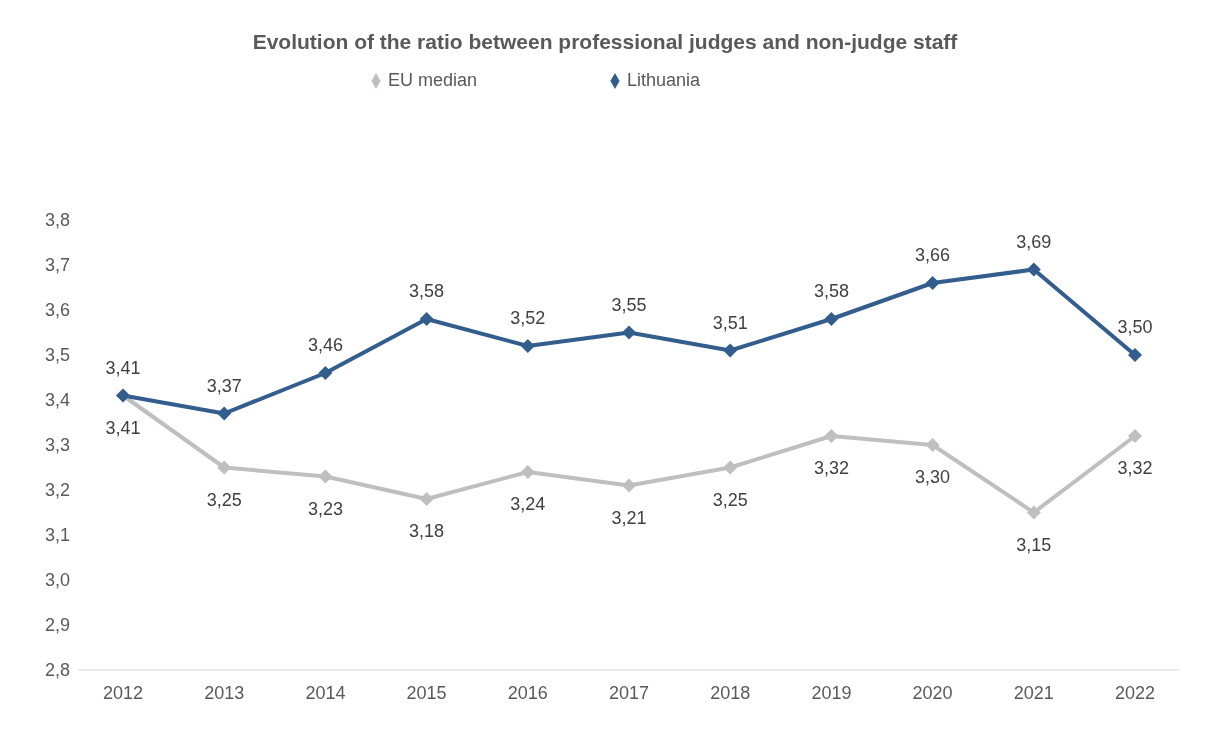  Describe the element at coordinates (1034, 544) in the screenshot. I see `data-label: 3,15` at that location.